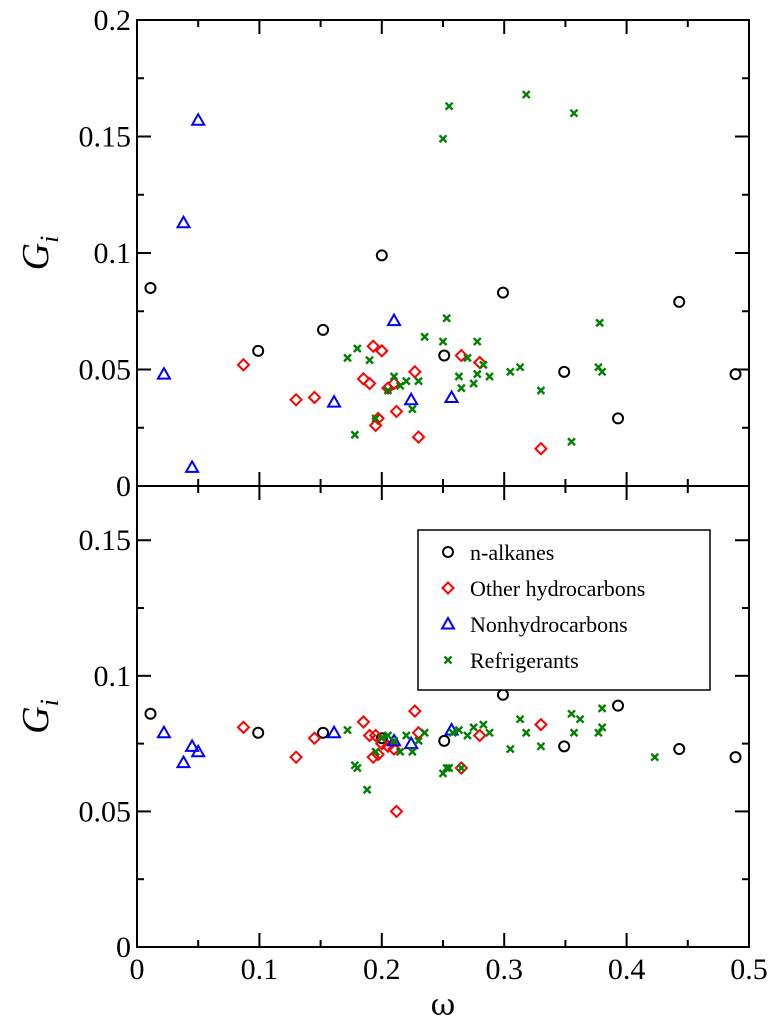  What do you see at coordinates (137, 969) in the screenshot?
I see `x-tick-label: 0` at bounding box center [137, 969].